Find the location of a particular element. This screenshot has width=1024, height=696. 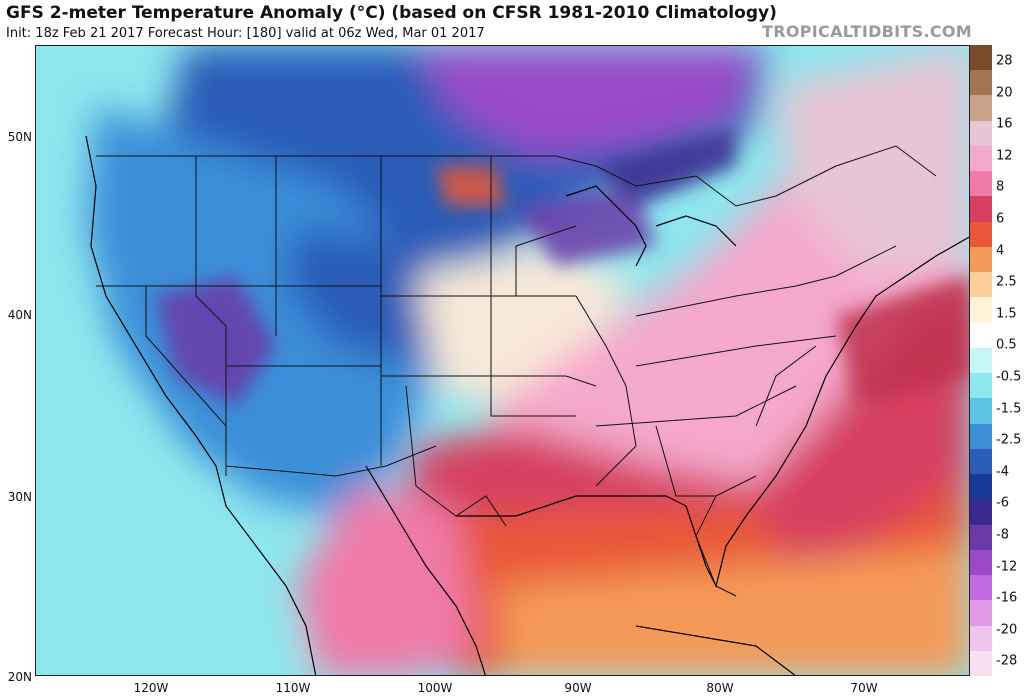

brand-watermark: TROPICALTIDBITS.COM is located at coordinates (867, 31).